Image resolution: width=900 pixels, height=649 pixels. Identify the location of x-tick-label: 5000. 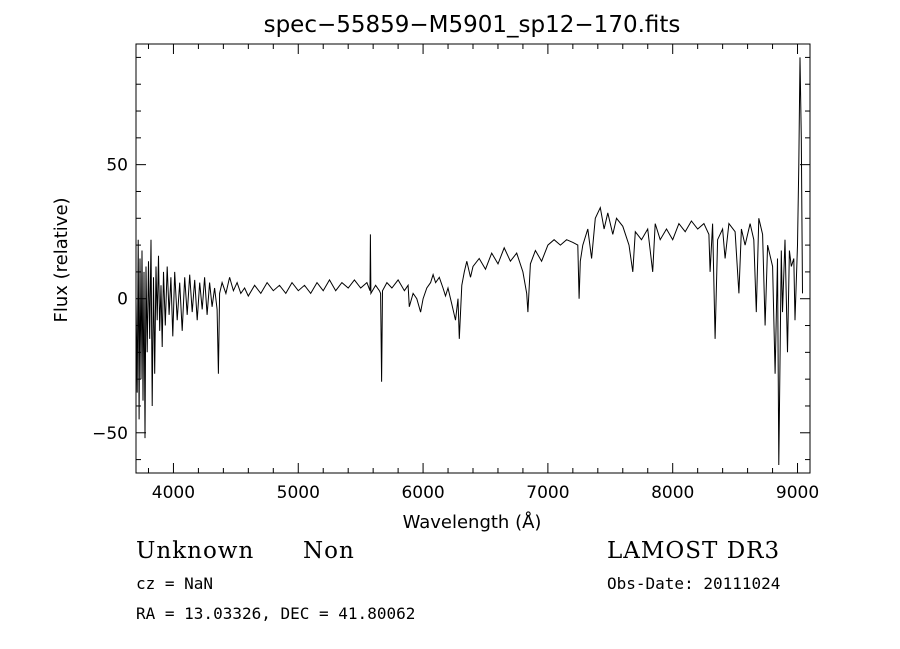
(298, 493).